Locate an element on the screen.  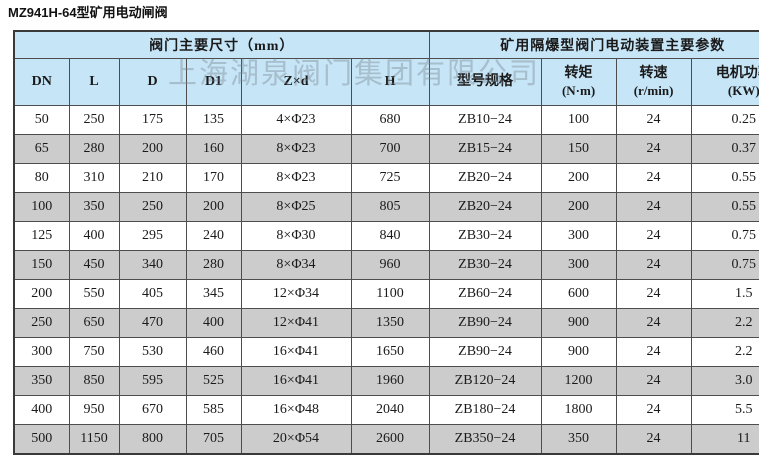
table-row: 100 350 250 200 8×Φ25 805 ZB20−24 200 24 0.55 is located at coordinates (386, 207).